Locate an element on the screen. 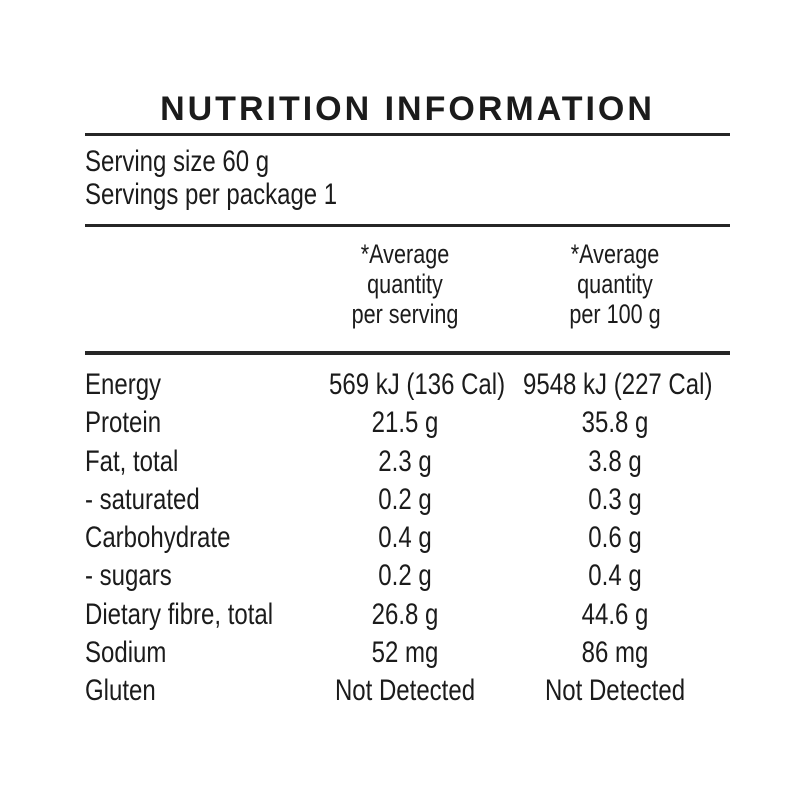 This screenshot has width=800, height=800. divider-under-headers is located at coordinates (407, 353).